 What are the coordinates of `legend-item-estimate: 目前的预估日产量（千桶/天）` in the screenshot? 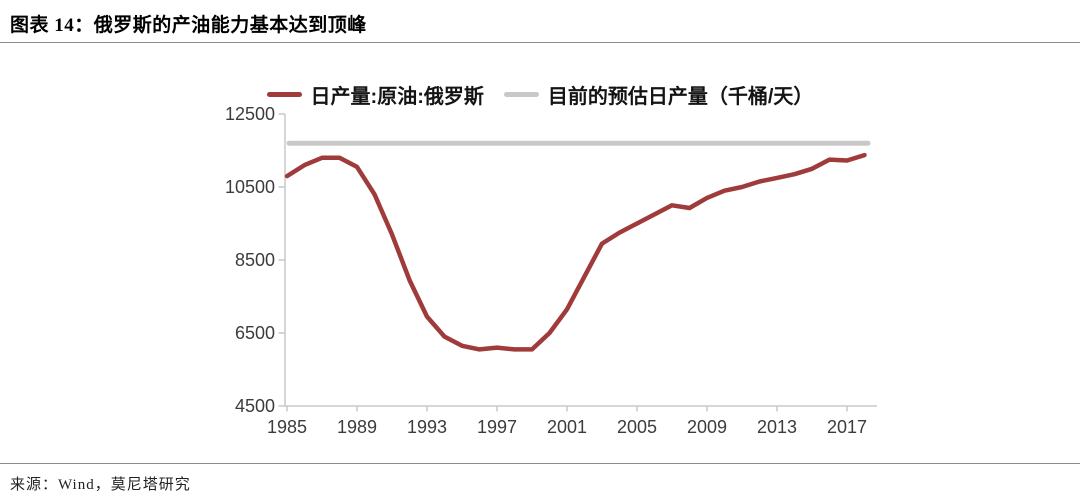 It's located at (658, 94).